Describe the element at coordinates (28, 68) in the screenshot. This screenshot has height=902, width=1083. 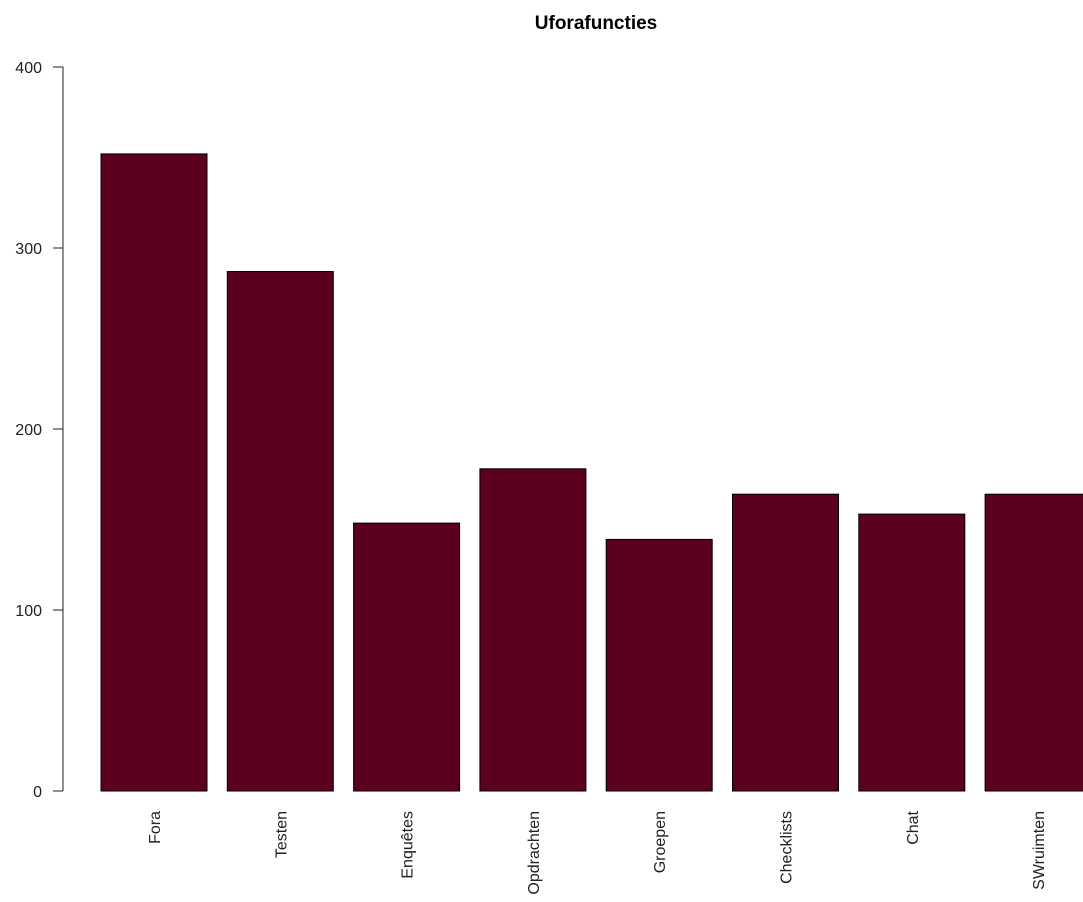
I see `y-tick-label: 400` at that location.